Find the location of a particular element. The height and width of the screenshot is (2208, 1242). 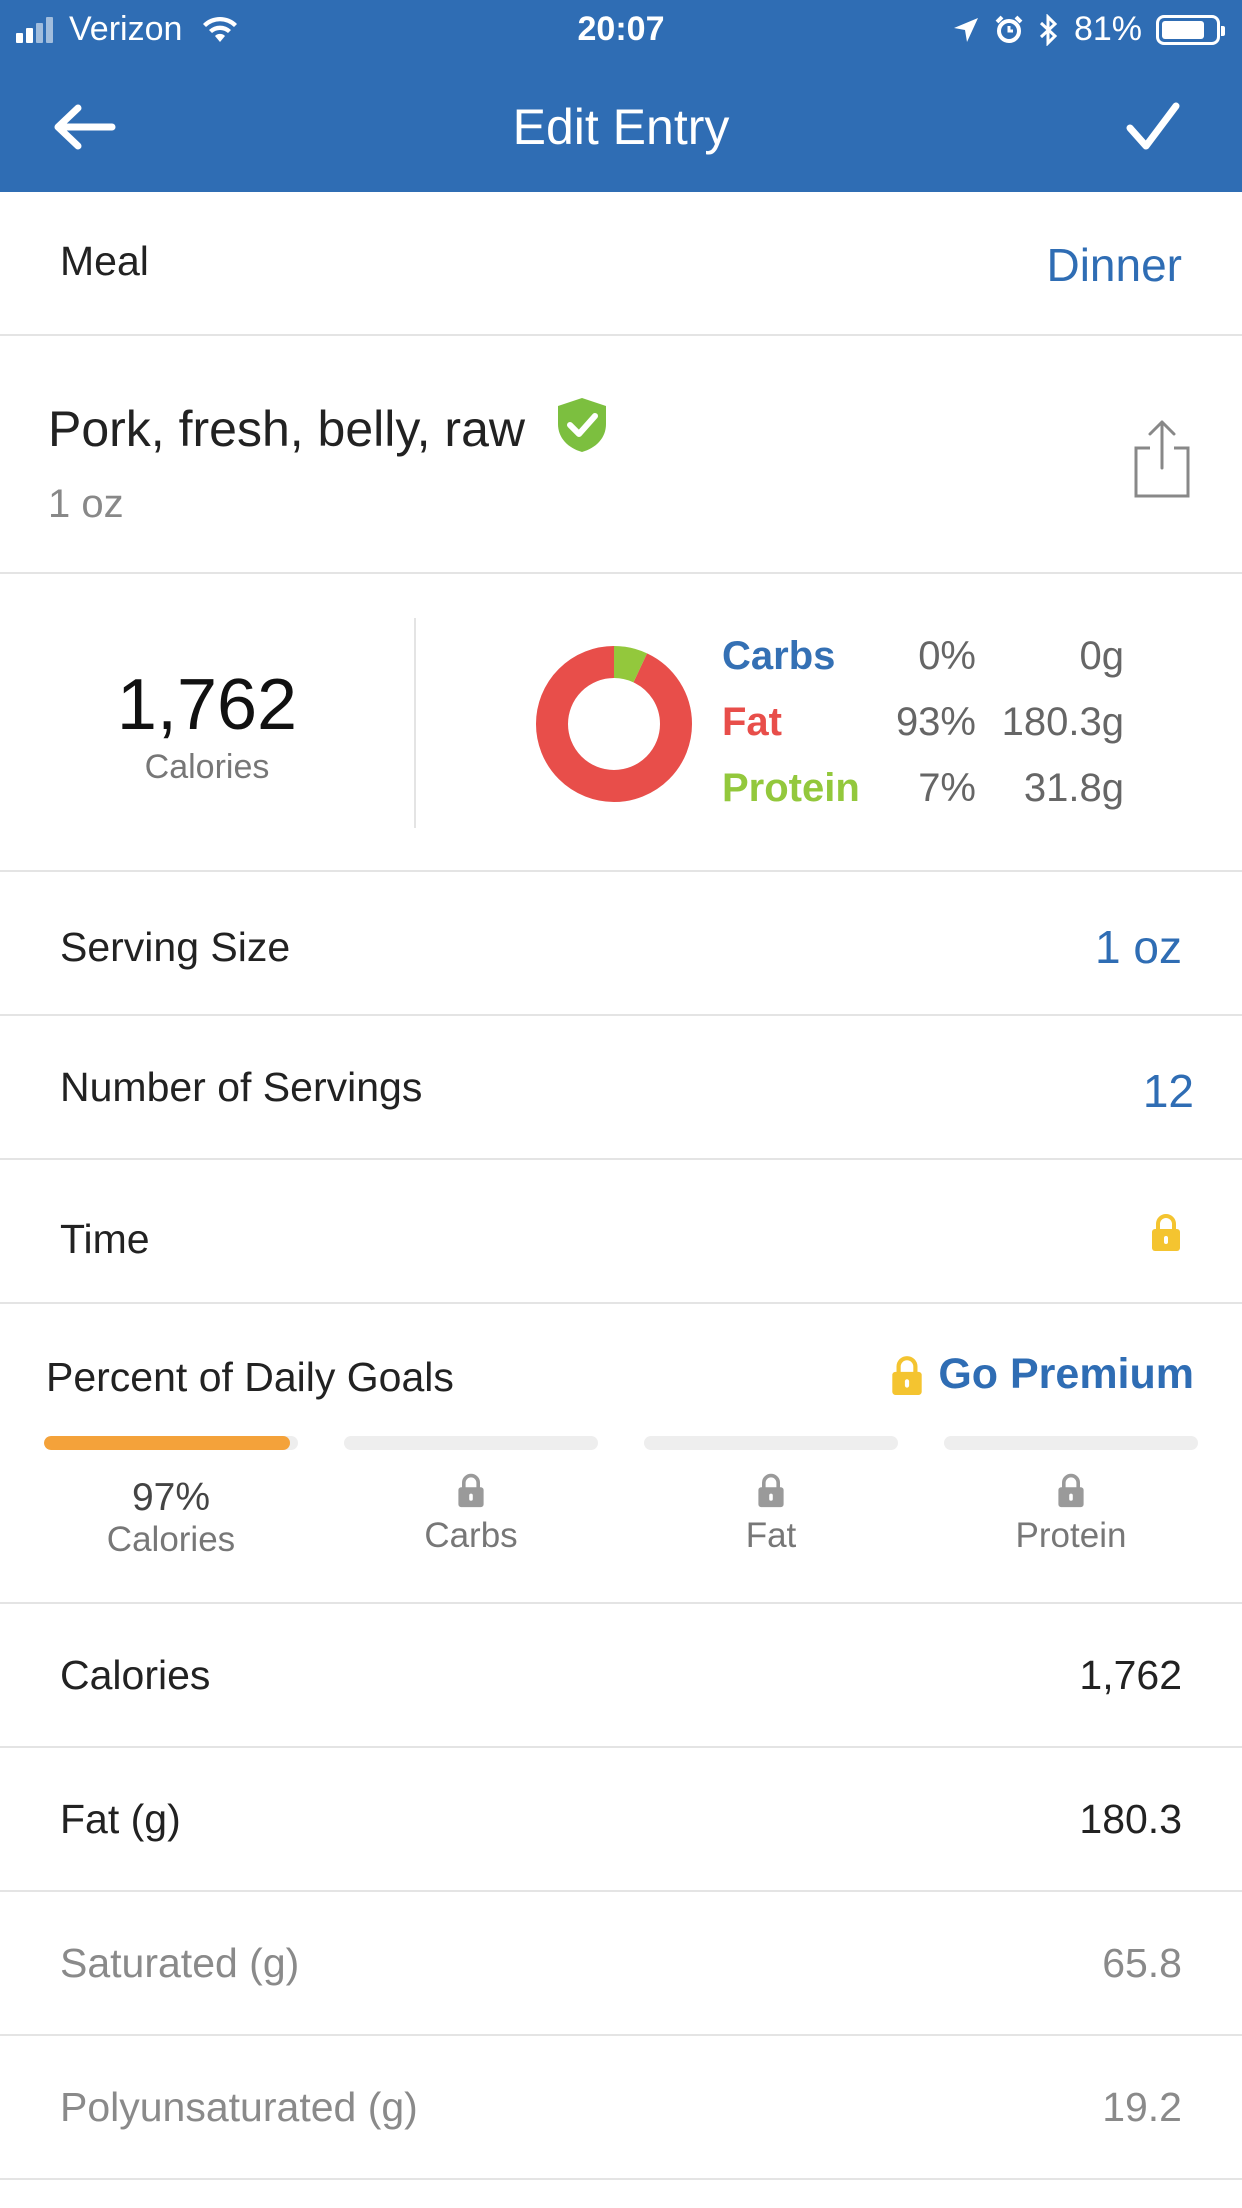

go-premium-label: Go Premium is located at coordinates (1066, 1374).